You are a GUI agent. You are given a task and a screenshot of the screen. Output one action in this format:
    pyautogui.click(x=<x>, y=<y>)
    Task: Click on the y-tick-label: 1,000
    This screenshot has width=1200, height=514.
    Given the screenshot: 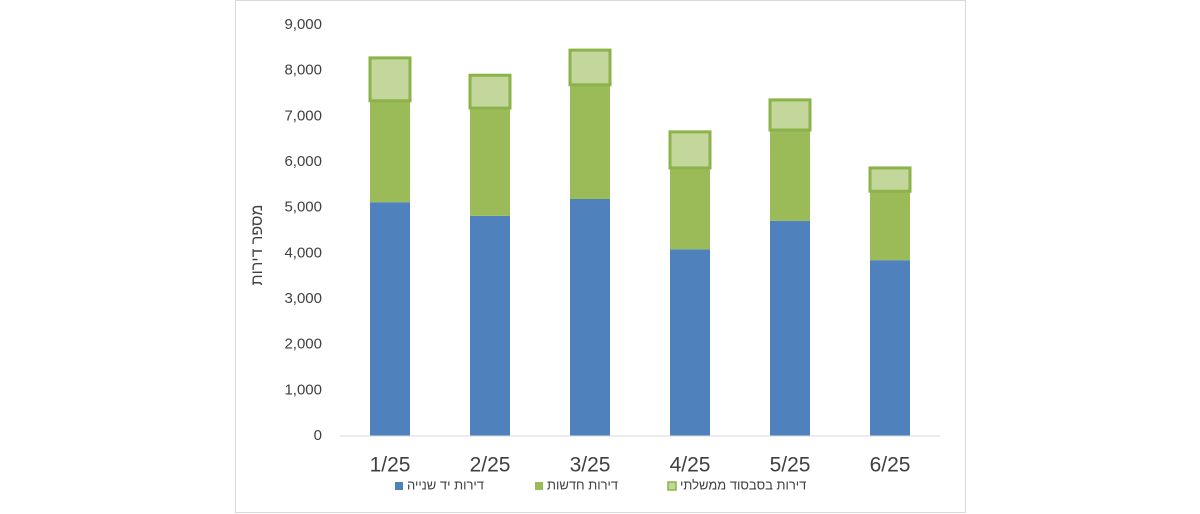 What is the action you would take?
    pyautogui.click(x=303, y=389)
    